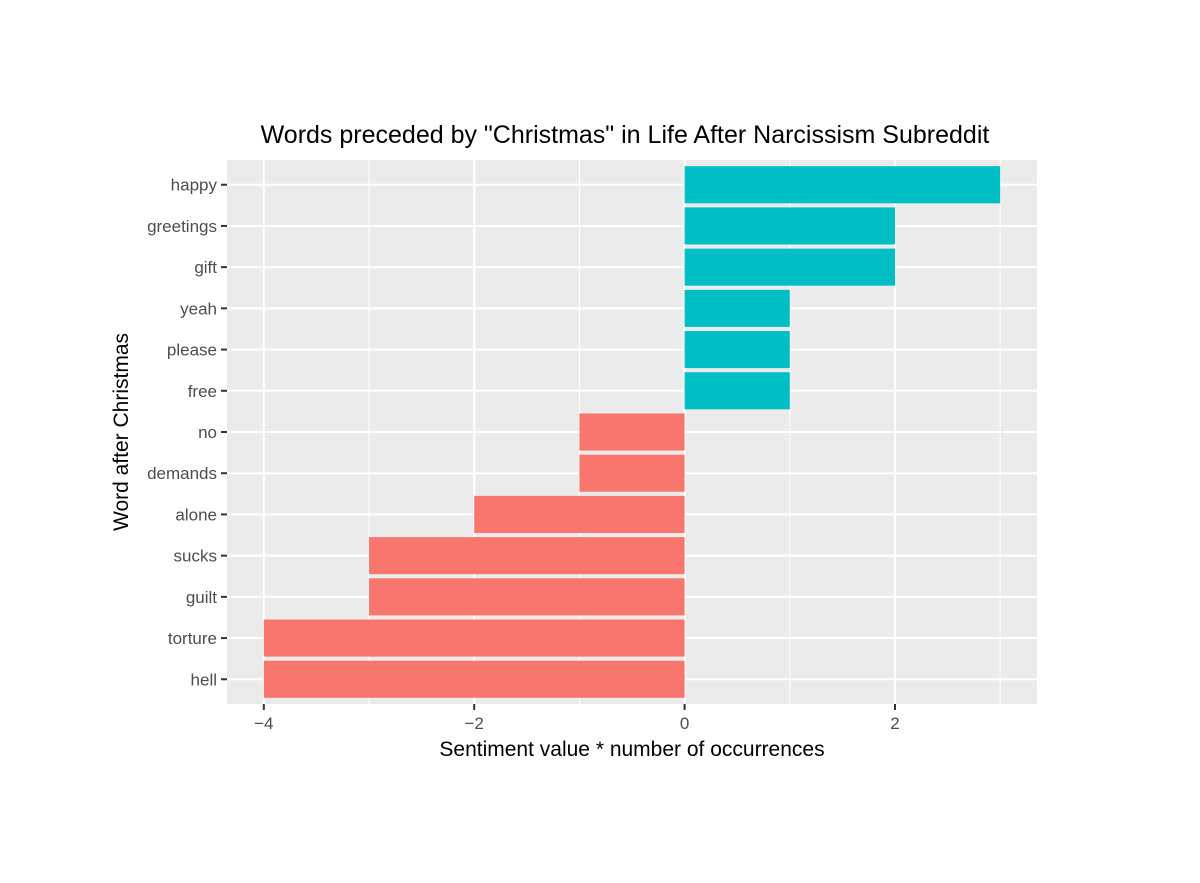 The image size is (1200, 883). What do you see at coordinates (737, 308) in the screenshot?
I see `bar-yeah` at bounding box center [737, 308].